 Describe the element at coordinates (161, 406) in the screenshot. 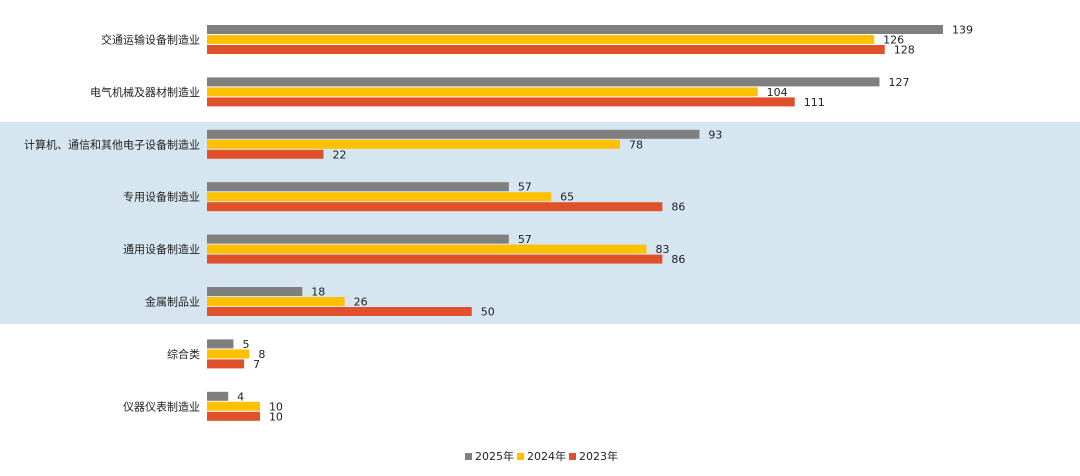

I see `category-label: 仪器仪表制造业` at that location.